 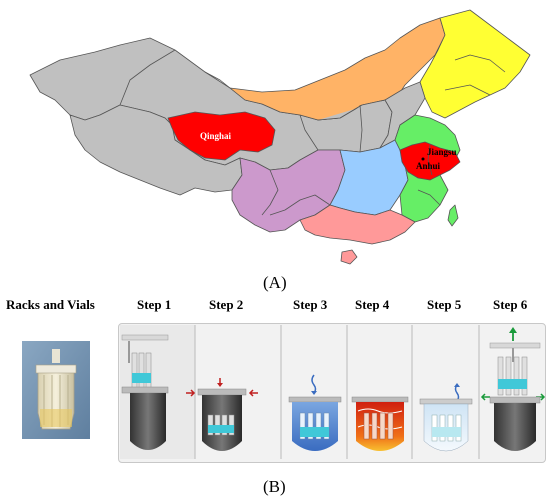 What do you see at coordinates (475, 64) in the screenshot?
I see `region-northeast` at bounding box center [475, 64].